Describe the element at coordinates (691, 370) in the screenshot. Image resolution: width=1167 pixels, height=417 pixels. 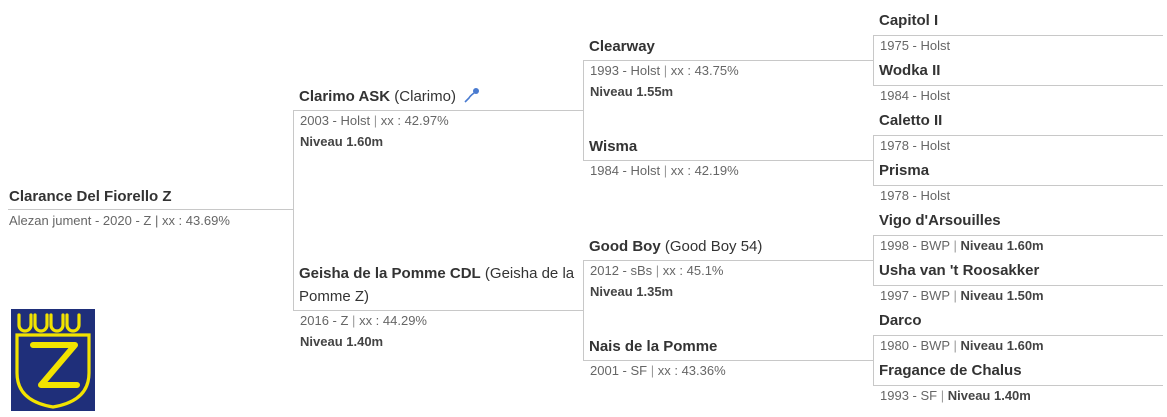
I see `gen3-xx: xx : 43.36%` at that location.